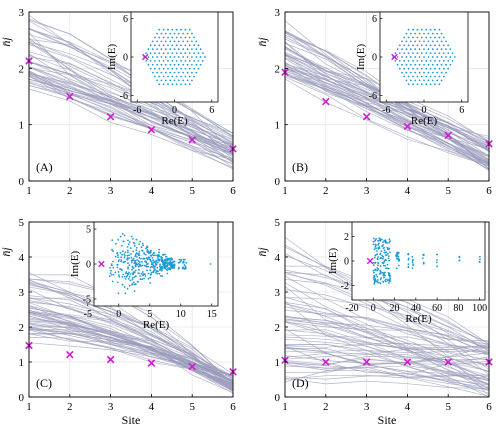  Describe the element at coordinates (370, 261) in the screenshot. I see `inset-marker-stroke` at that location.